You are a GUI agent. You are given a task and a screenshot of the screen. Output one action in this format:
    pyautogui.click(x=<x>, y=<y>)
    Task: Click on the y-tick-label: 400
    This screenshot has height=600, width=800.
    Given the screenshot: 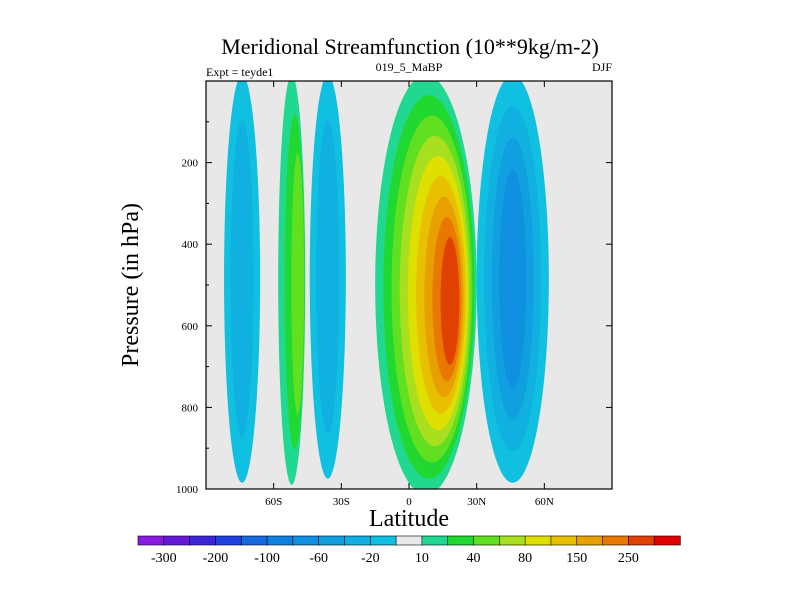 What is the action you would take?
    pyautogui.click(x=190, y=245)
    